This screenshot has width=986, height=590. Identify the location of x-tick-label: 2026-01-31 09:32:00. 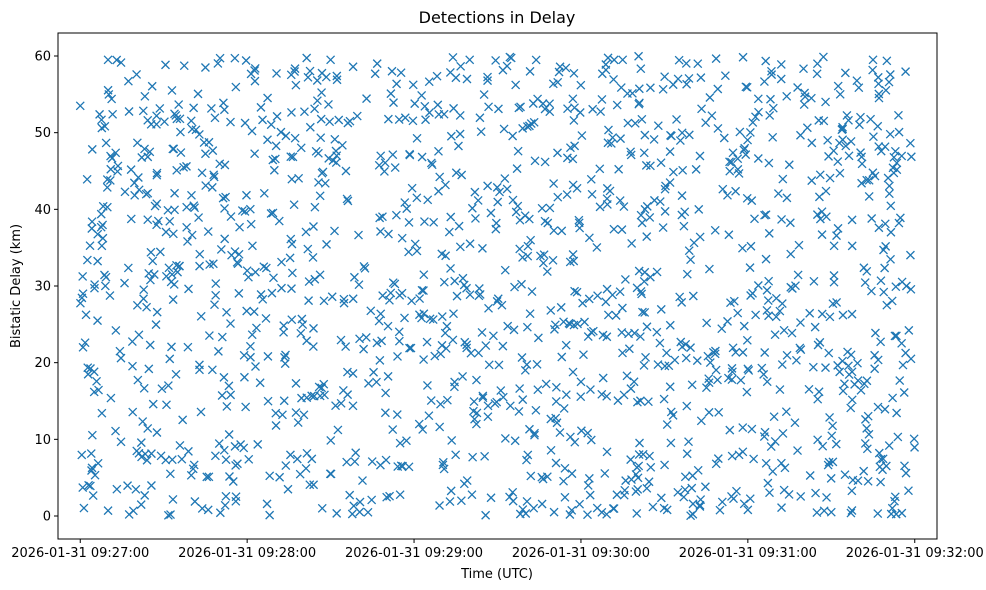
(915, 553).